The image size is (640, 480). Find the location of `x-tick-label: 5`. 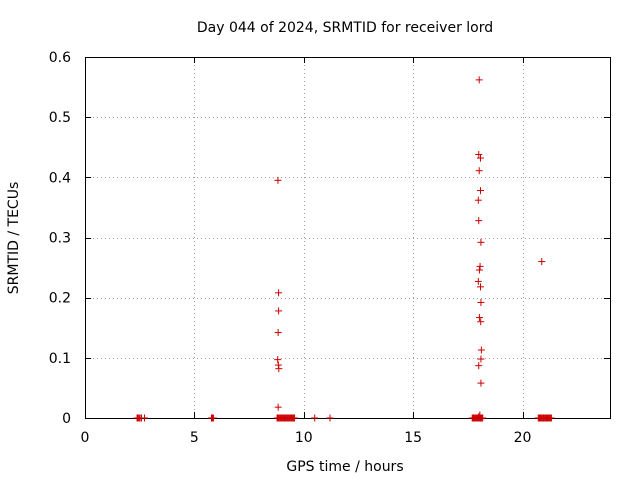

x-tick-label: 5 is located at coordinates (194, 438).